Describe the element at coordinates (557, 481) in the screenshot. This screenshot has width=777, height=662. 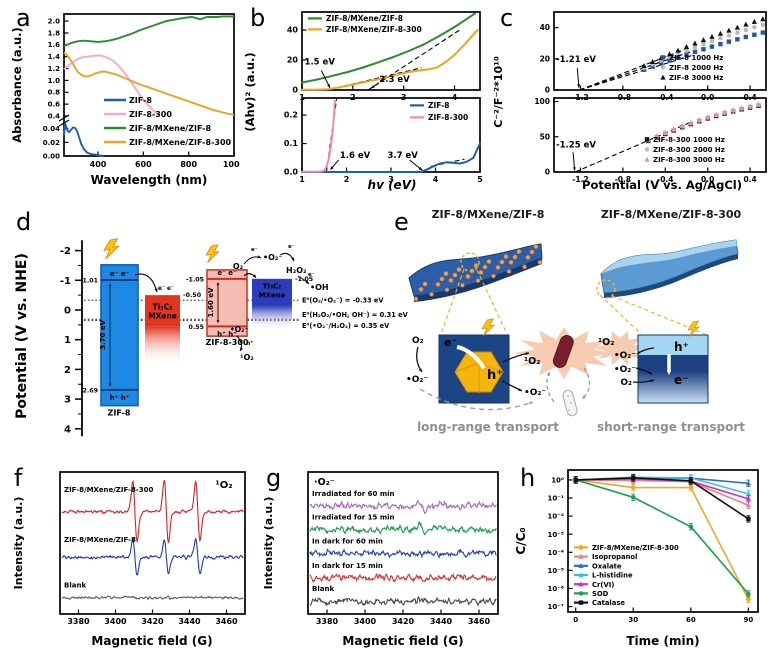
I see `y-tick-label: 10⁰` at that location.